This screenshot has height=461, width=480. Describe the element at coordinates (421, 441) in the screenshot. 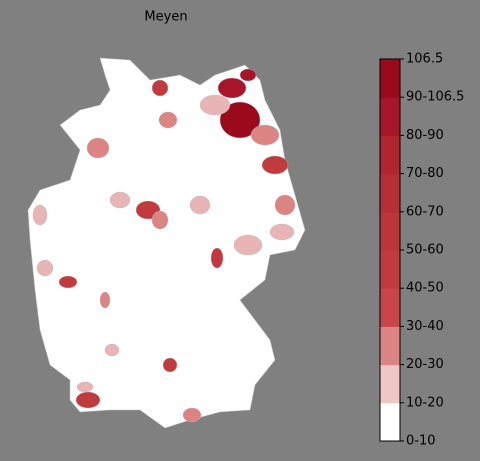

I see `colorbar-label: 0-10` at that location.